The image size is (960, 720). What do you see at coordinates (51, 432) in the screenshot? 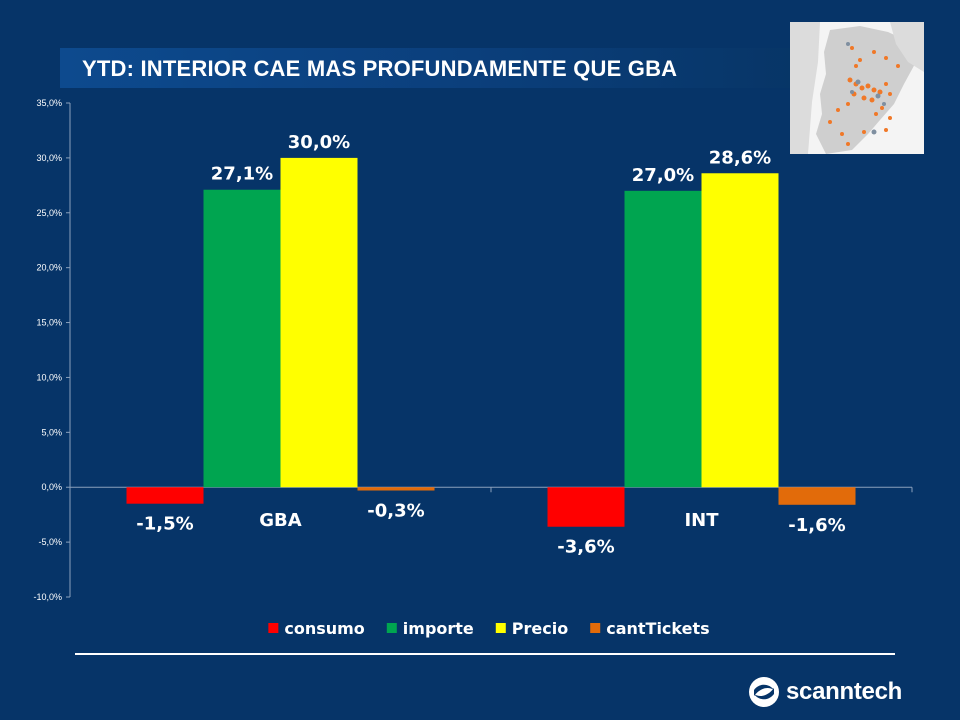
I see `y-tick-label: 5,0%` at bounding box center [51, 432].